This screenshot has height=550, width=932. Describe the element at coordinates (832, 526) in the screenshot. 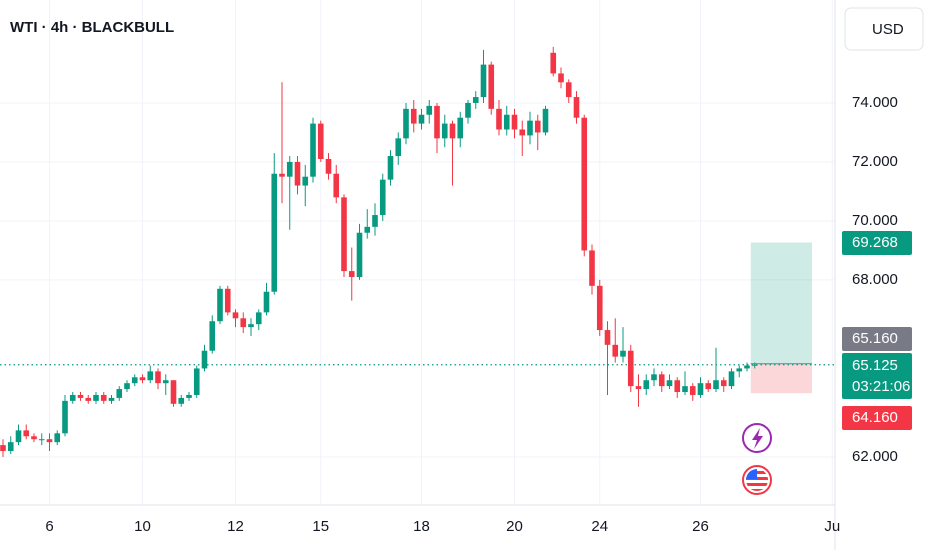

I see `x-tick-label: Ju` at that location.